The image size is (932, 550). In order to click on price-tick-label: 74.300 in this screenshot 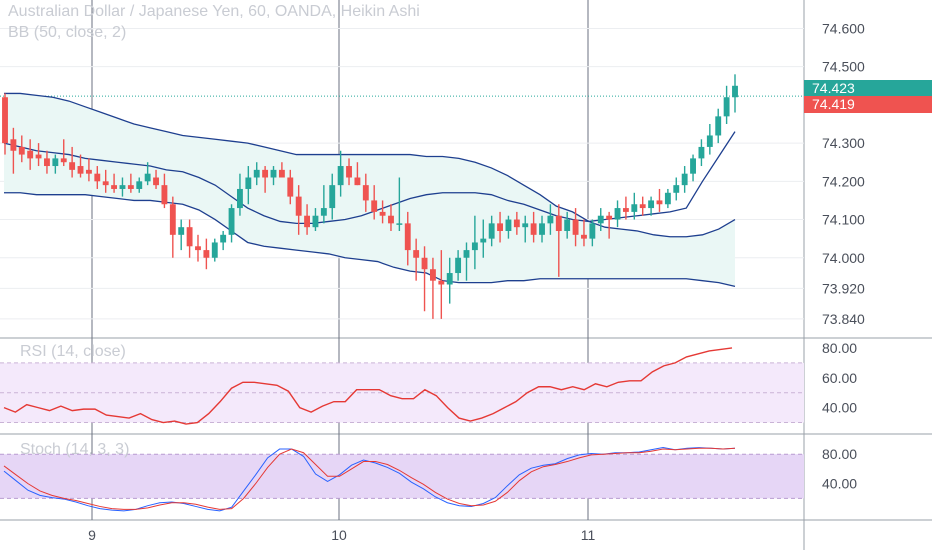, I will do `click(843, 143)`.